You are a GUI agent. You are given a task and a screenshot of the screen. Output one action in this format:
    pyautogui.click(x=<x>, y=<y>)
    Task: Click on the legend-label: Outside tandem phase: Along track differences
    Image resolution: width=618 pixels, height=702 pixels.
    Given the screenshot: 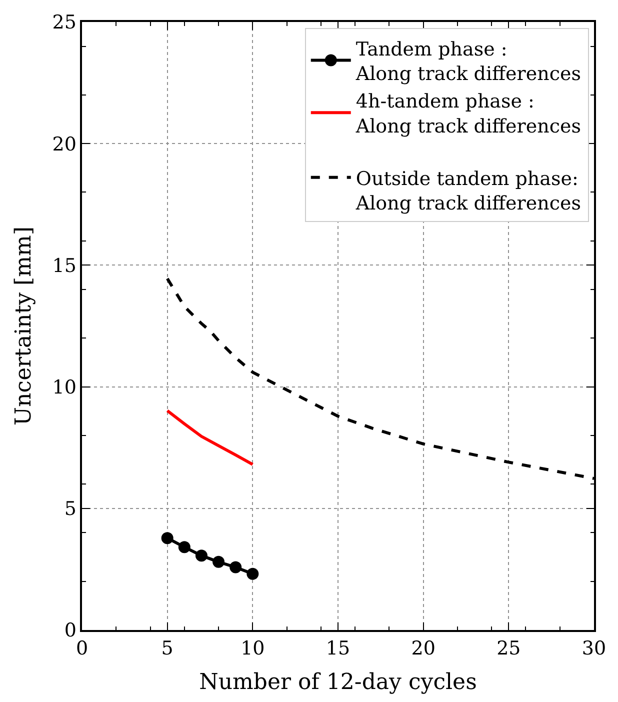 What is the action you would take?
    pyautogui.click(x=467, y=191)
    